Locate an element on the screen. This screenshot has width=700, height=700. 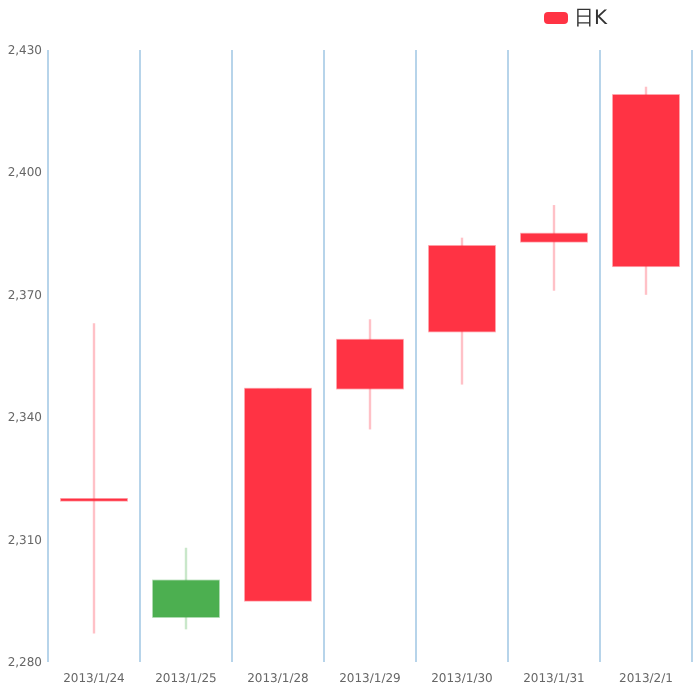
legend-label: 日K is located at coordinates (591, 19).